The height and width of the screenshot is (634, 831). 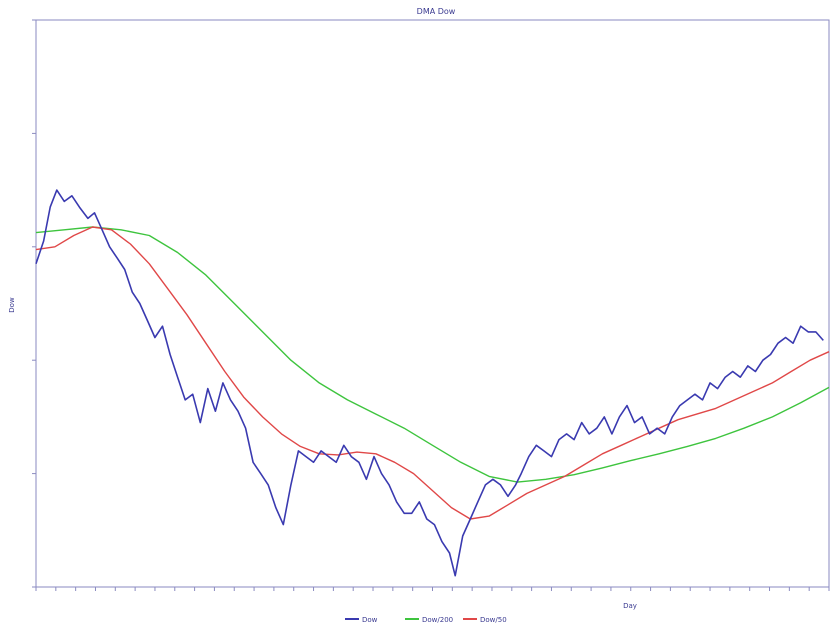 I want to click on legend-label: Dow, so click(x=370, y=620).